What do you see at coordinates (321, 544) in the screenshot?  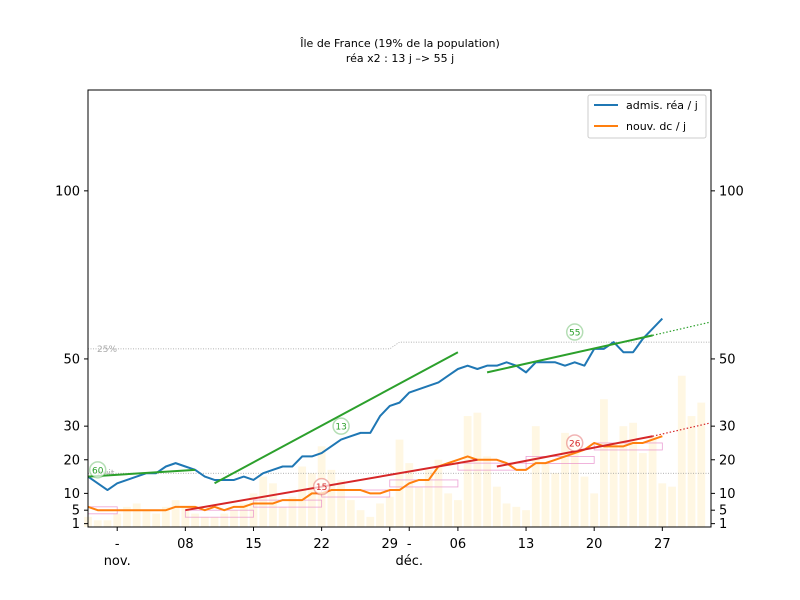 I see `x-tick-label: 22` at bounding box center [321, 544].